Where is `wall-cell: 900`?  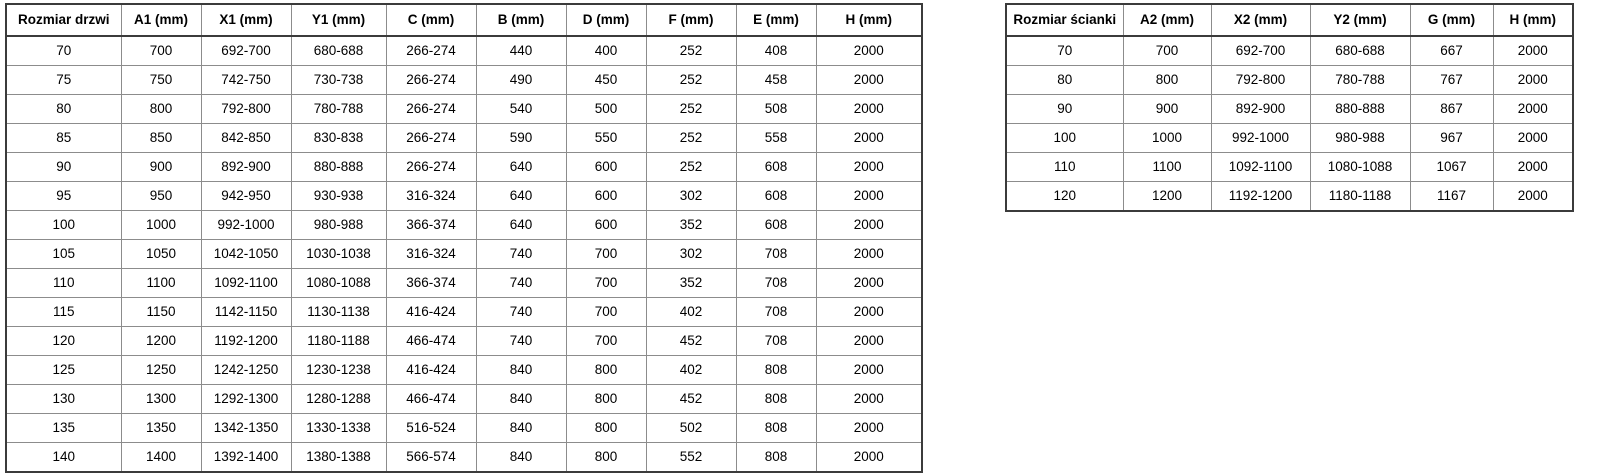
wall-cell: 900 is located at coordinates (1167, 109).